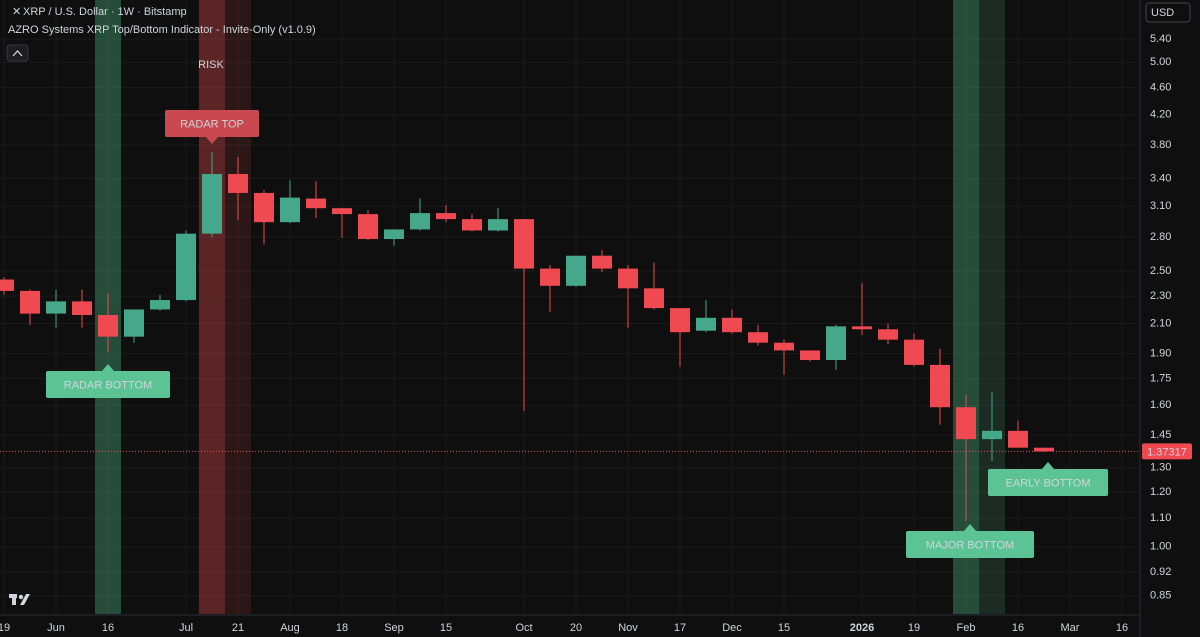 This screenshot has width=1200, height=637. I want to click on y-tick-label: 5.40, so click(1160, 39).